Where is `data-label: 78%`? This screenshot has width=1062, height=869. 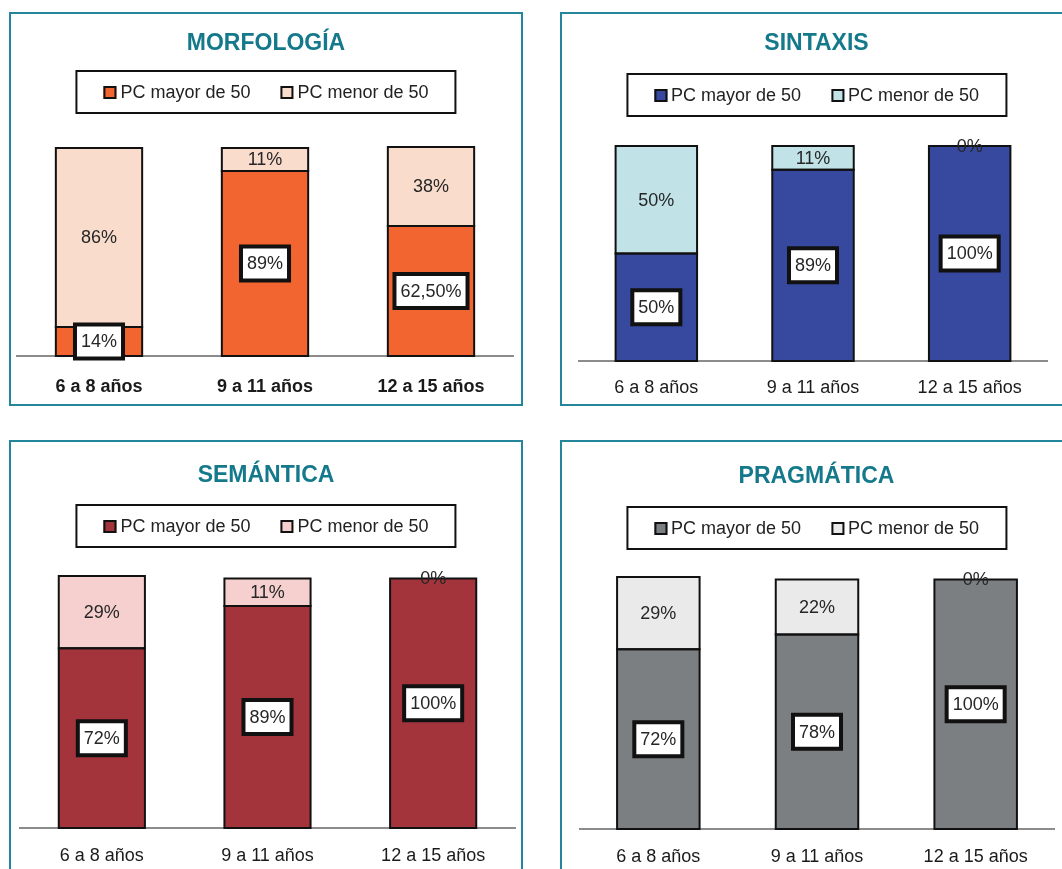
data-label: 78% is located at coordinates (817, 731).